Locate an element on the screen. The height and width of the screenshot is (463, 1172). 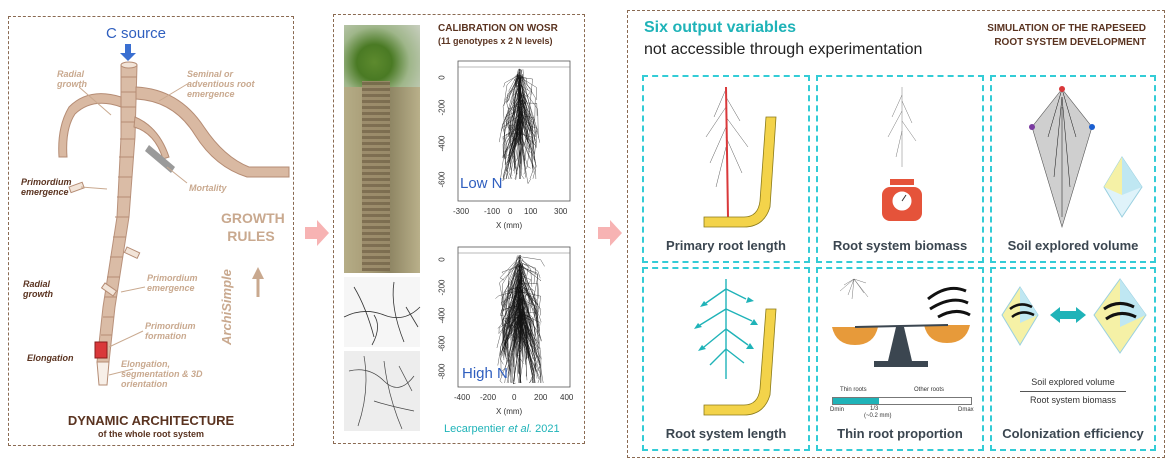
citation-authors: Lecarpentier is located at coordinates (476, 429).